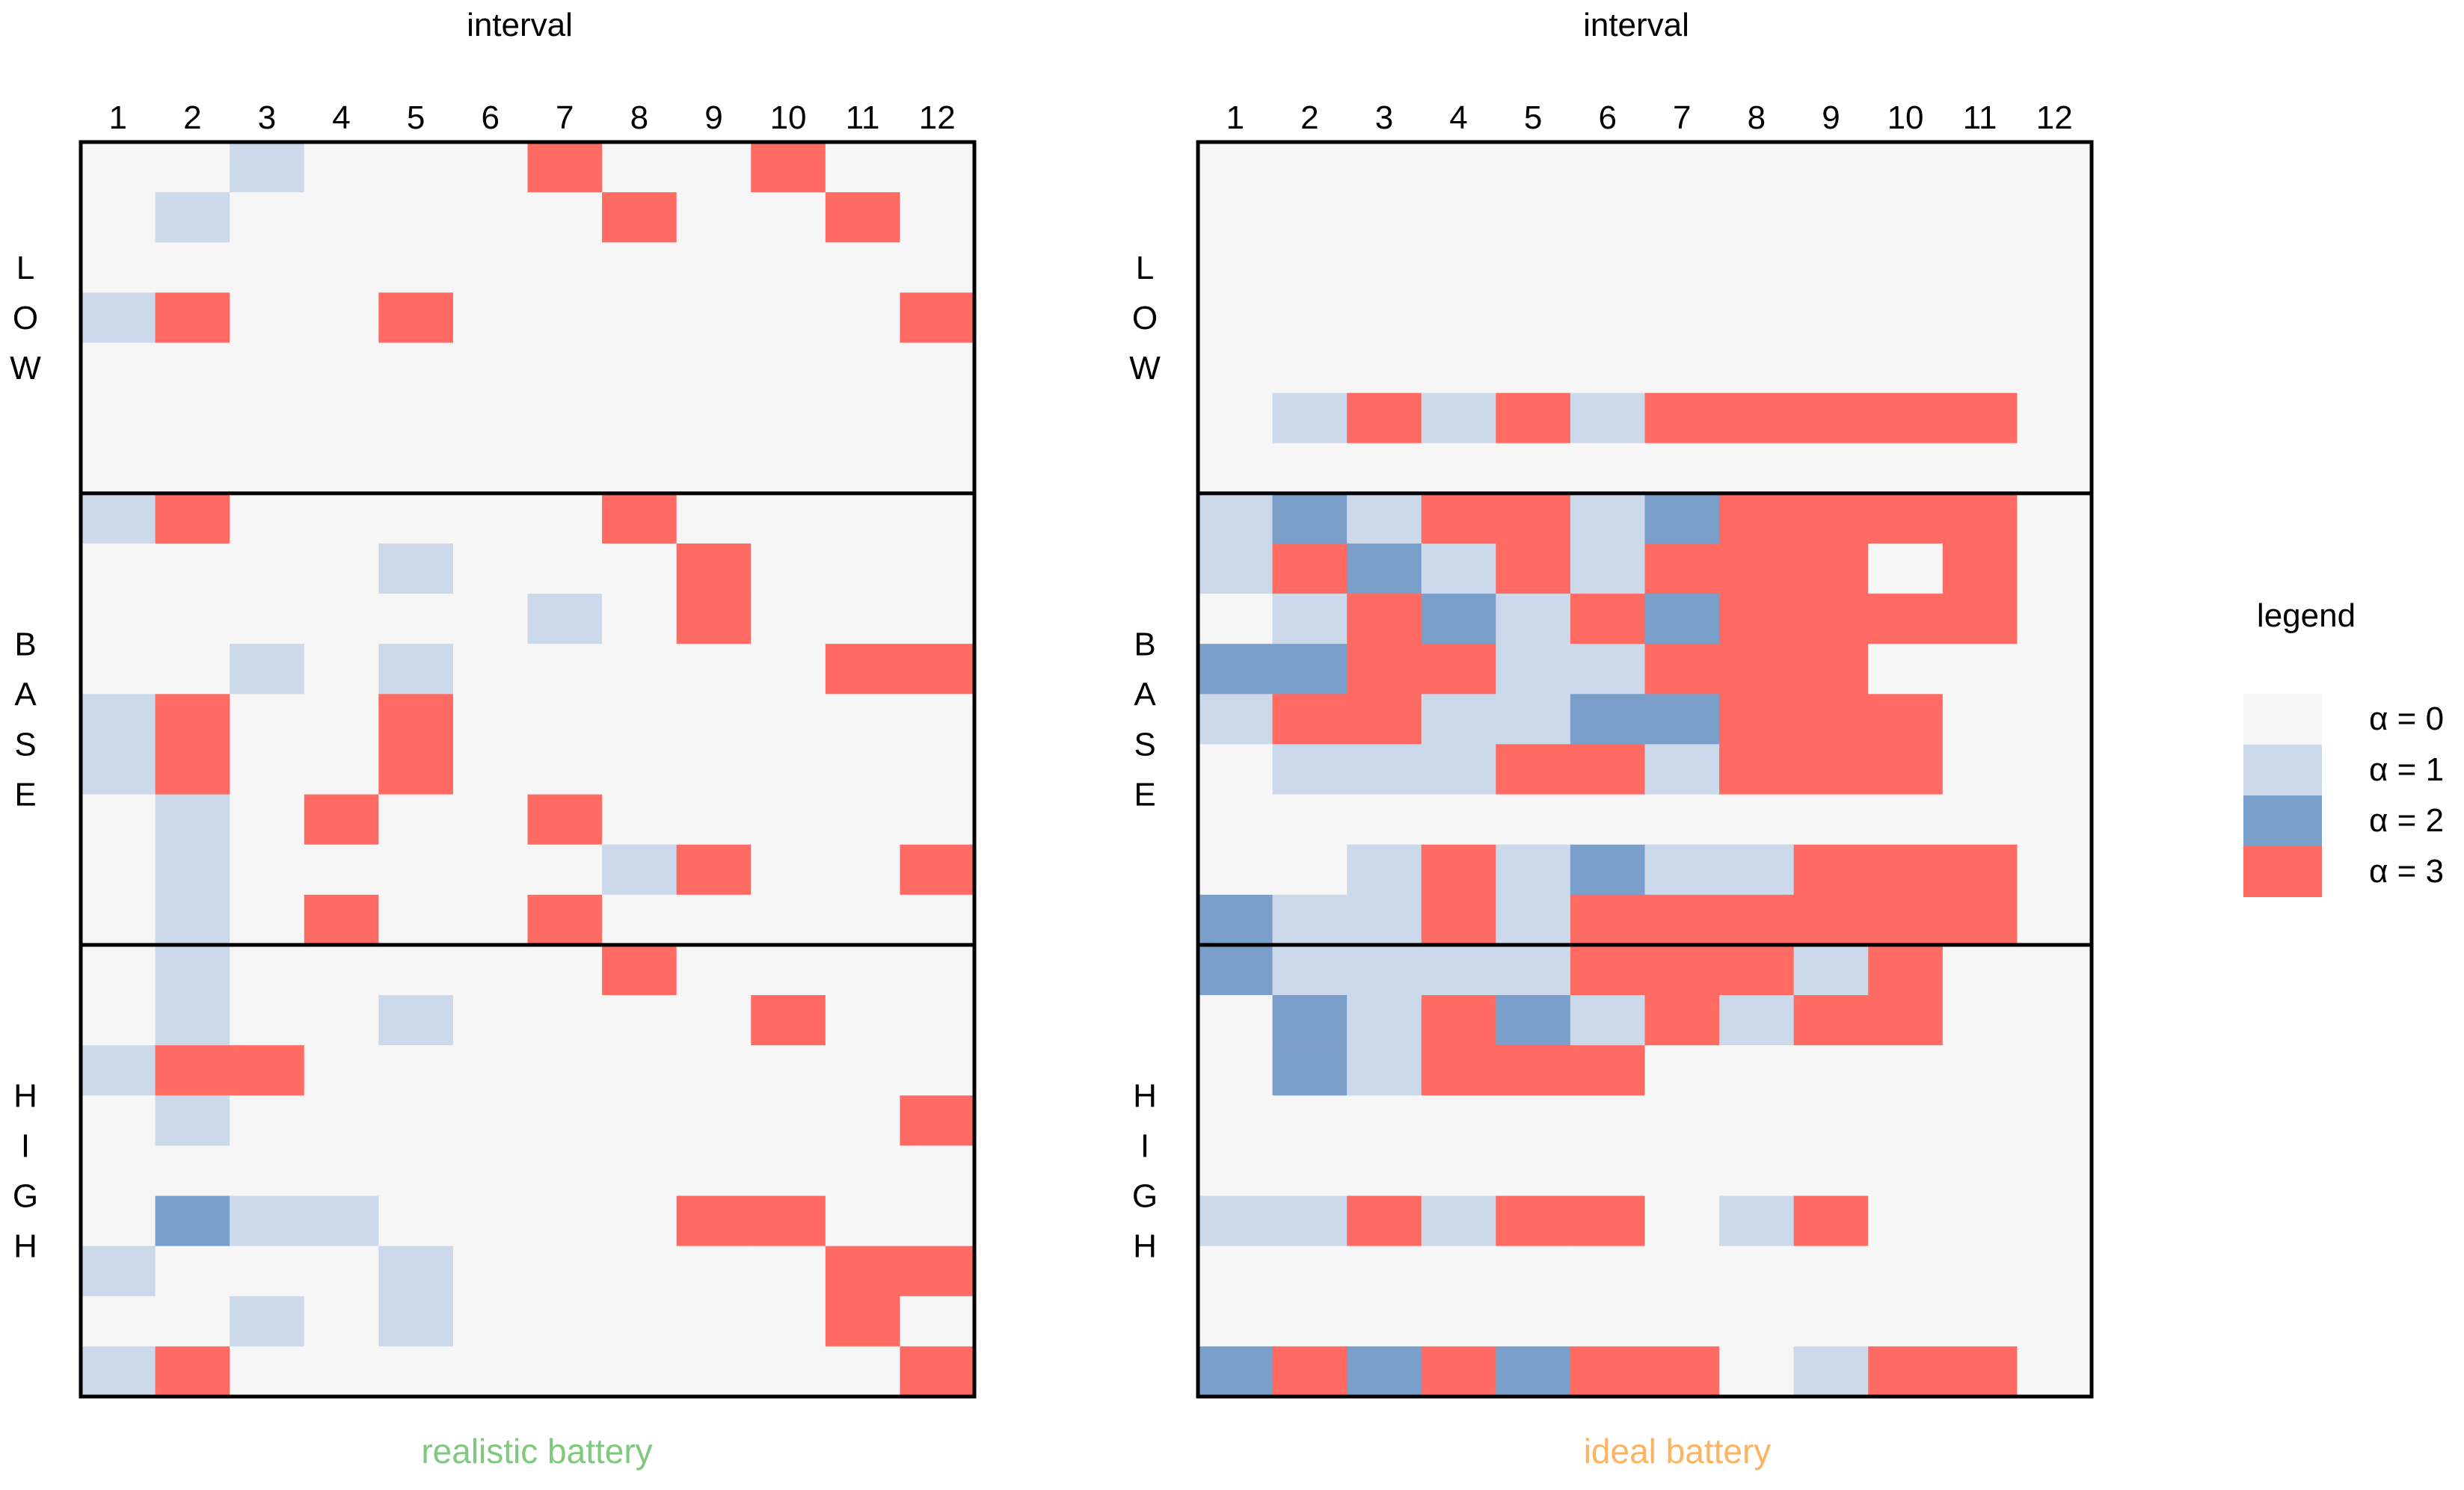 This screenshot has width=2464, height=1490. What do you see at coordinates (2282, 719) in the screenshot?
I see `legend-swatch` at bounding box center [2282, 719].